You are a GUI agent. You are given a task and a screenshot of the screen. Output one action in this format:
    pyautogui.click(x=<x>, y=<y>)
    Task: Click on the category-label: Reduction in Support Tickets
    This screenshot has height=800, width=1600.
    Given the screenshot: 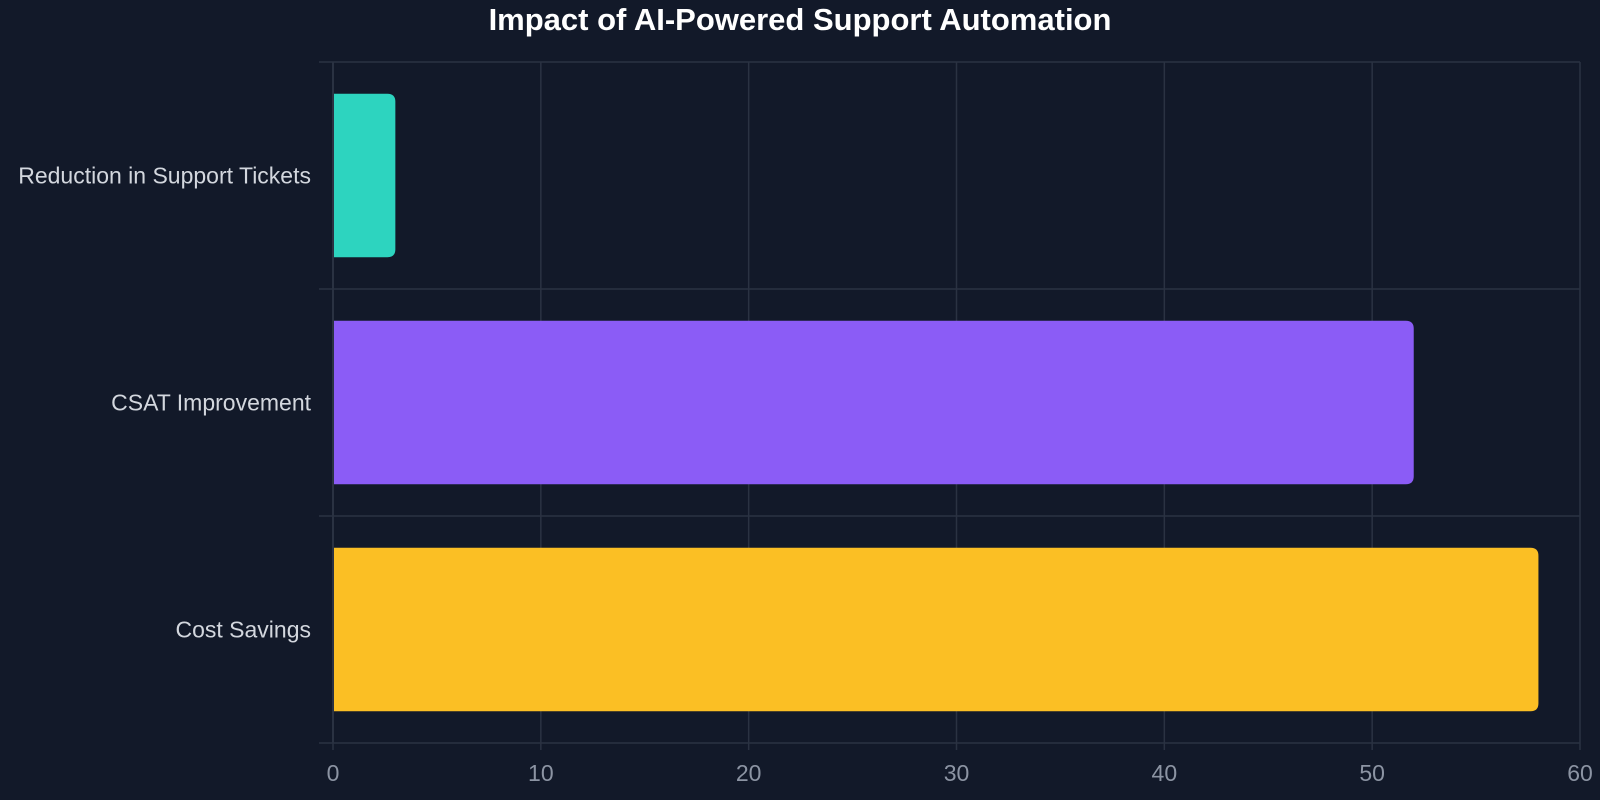 What is the action you would take?
    pyautogui.click(x=164, y=176)
    